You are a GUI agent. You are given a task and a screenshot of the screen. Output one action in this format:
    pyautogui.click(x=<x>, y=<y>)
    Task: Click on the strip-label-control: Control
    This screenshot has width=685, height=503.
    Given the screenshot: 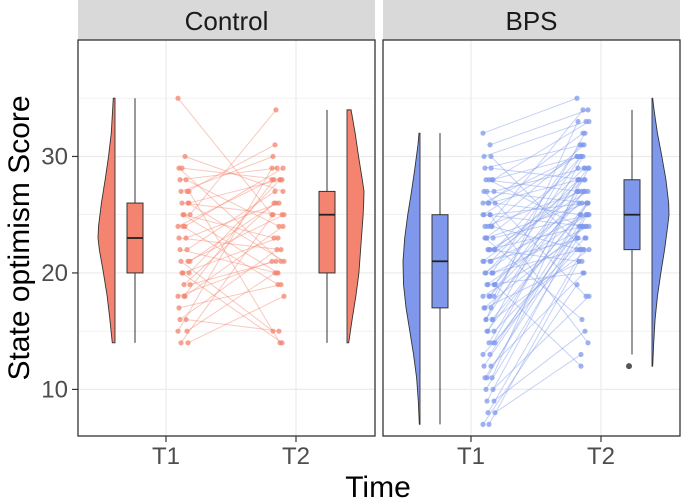 What is the action you would take?
    pyautogui.click(x=227, y=21)
    